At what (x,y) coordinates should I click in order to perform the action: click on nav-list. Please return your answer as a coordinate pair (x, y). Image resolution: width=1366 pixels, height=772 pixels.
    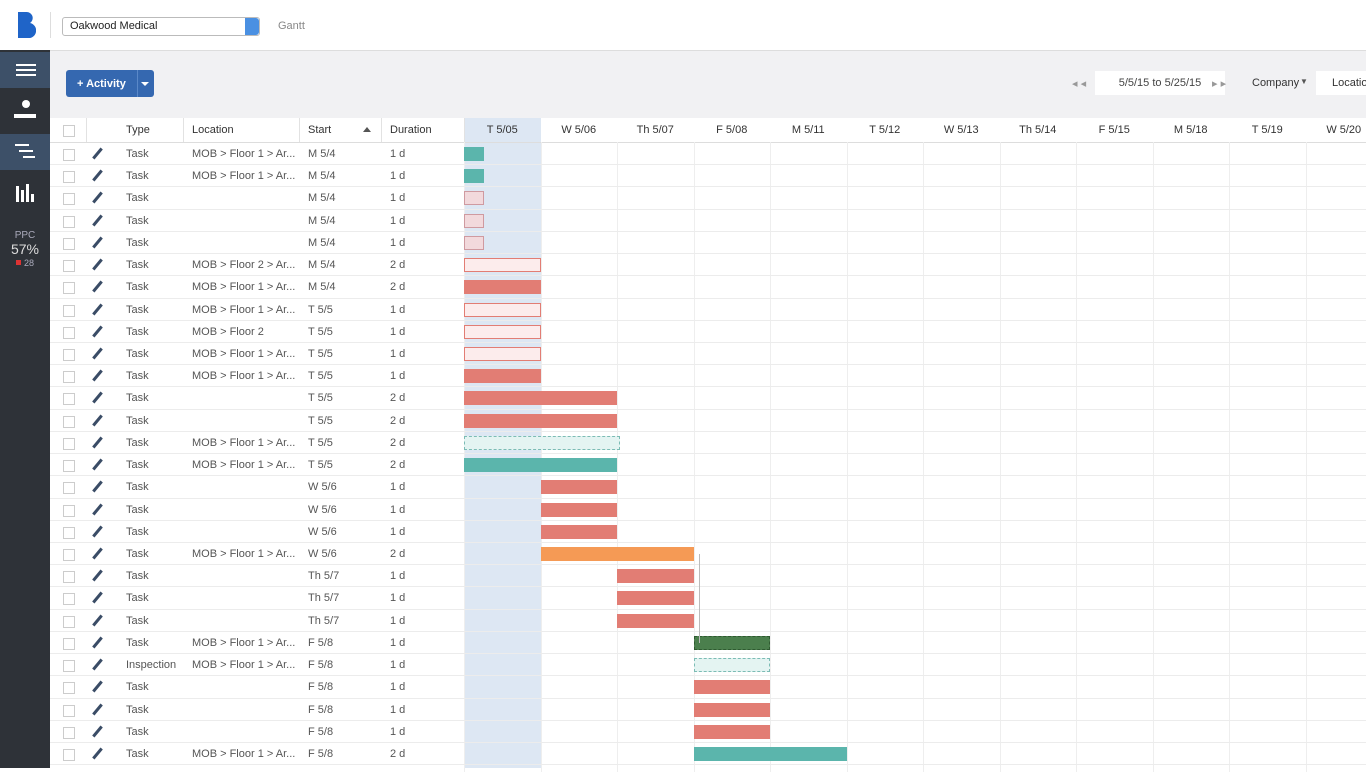
    Looking at the image, I should click on (25, 70).